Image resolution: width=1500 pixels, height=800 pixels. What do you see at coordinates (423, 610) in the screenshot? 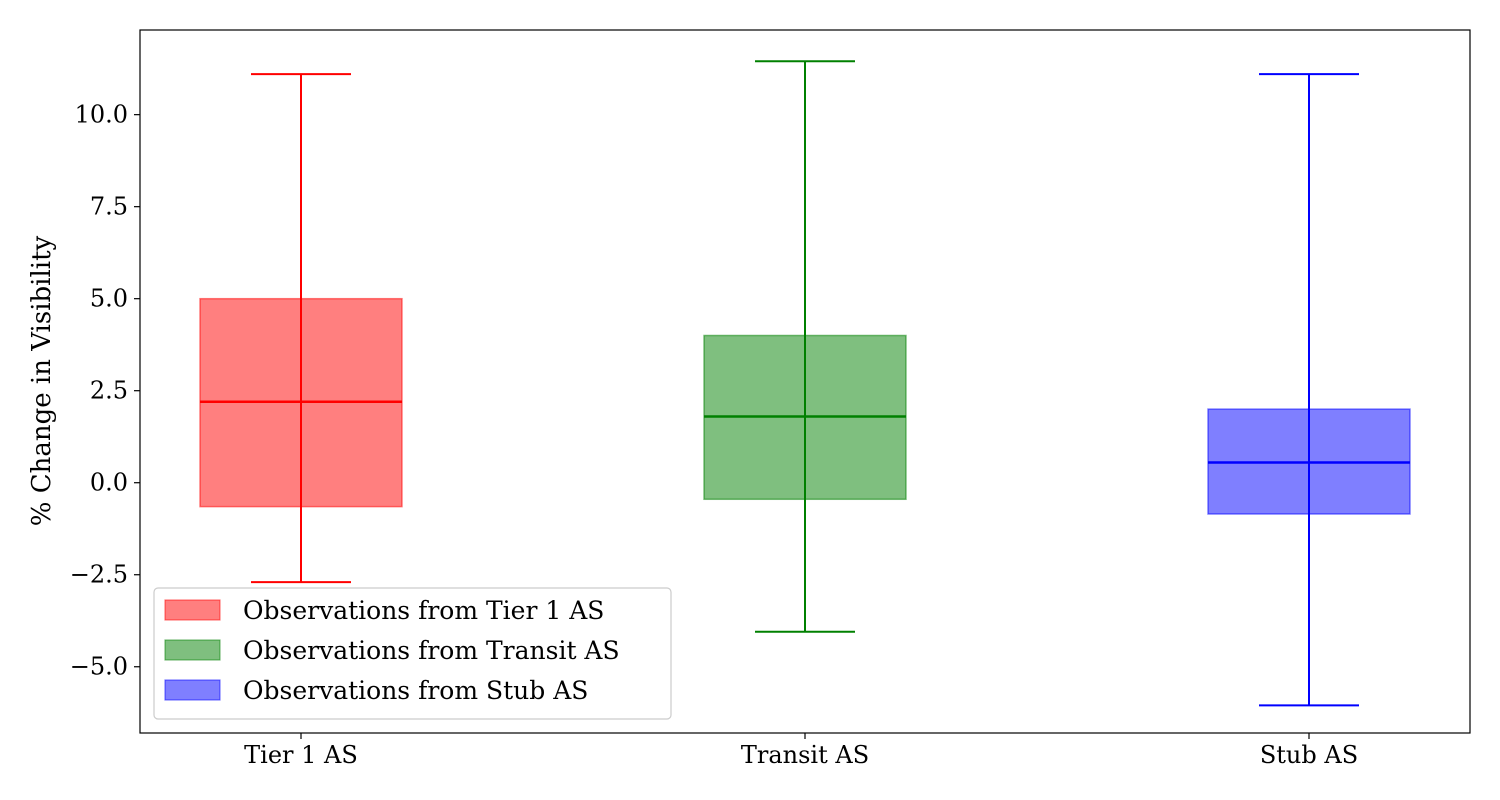
I see `legend-label: Observations from Tier 1 AS` at bounding box center [423, 610].